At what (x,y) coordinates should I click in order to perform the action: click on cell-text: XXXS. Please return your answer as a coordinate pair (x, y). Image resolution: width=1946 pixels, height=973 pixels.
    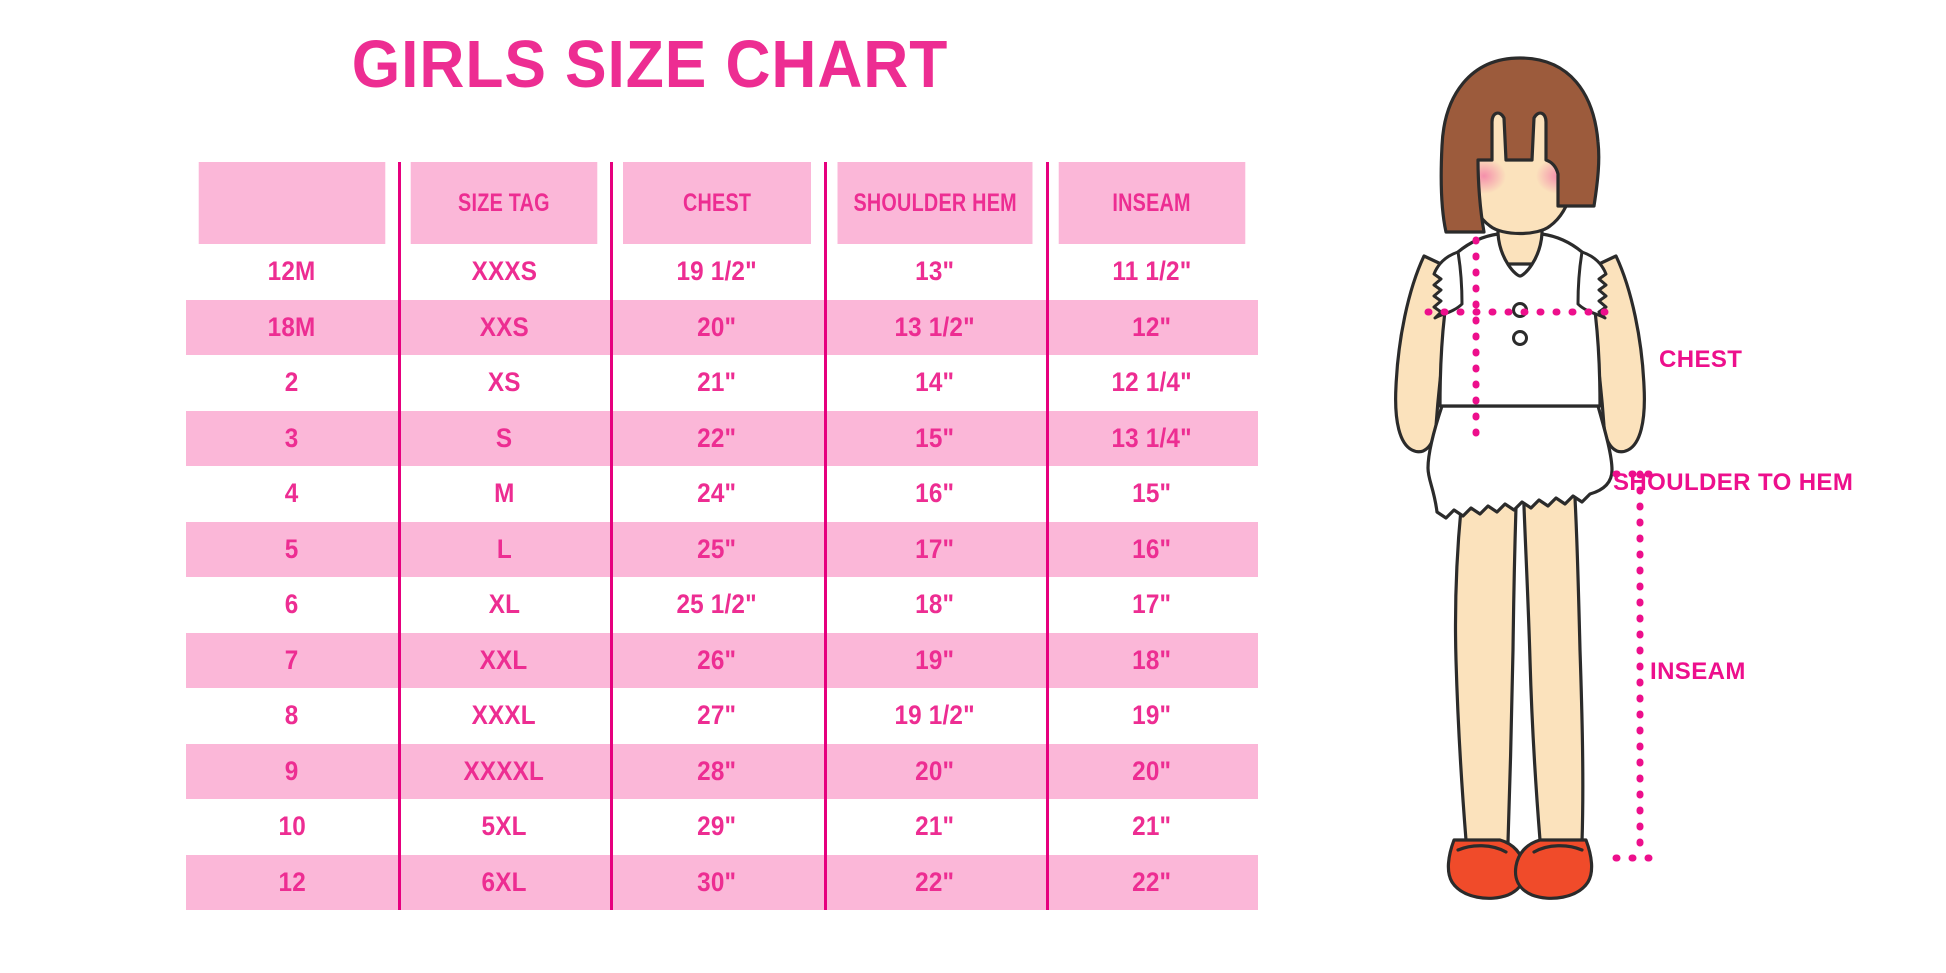
    Looking at the image, I should click on (504, 271).